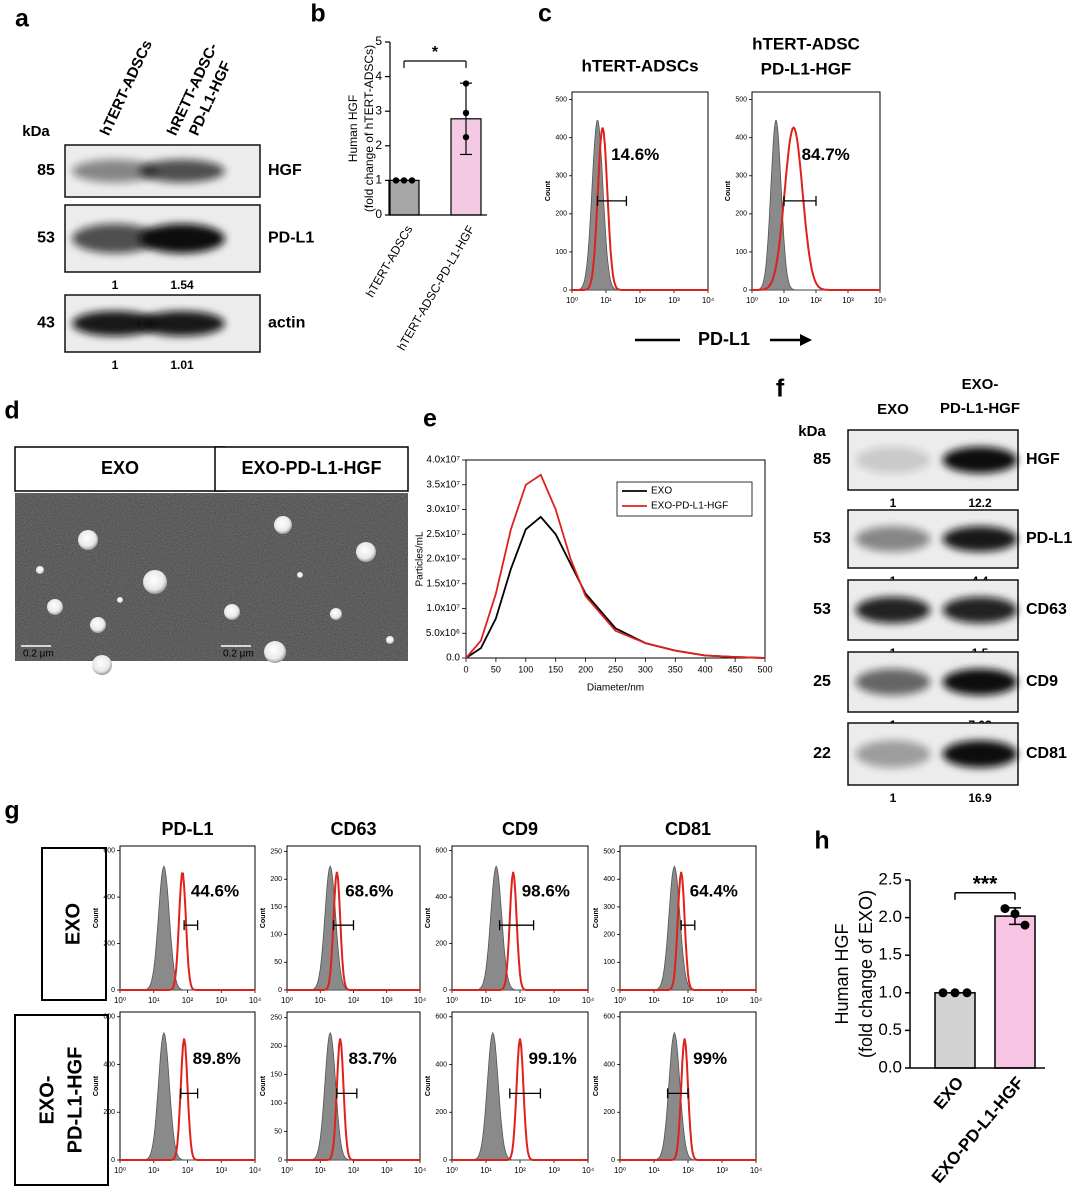 This screenshot has width=1077, height=1192. I want to click on x-tick-label: 450, so click(735, 669).